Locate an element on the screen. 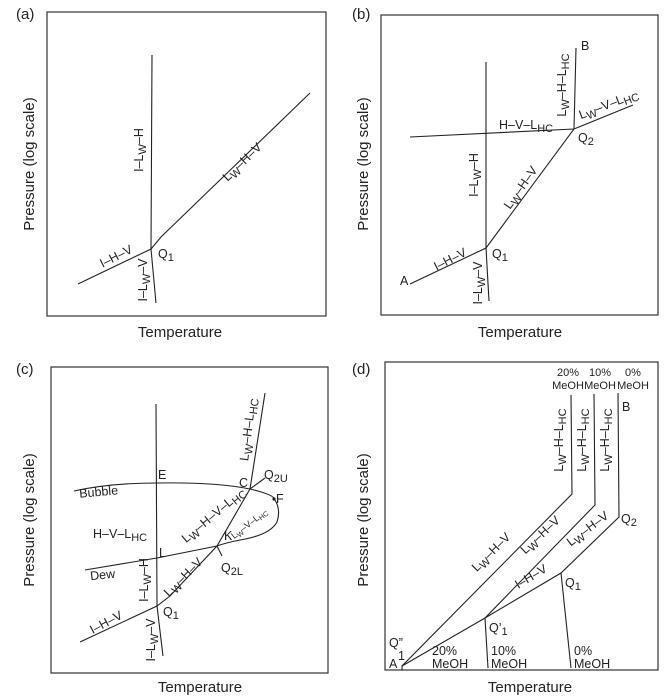  point-c: C is located at coordinates (243, 483).